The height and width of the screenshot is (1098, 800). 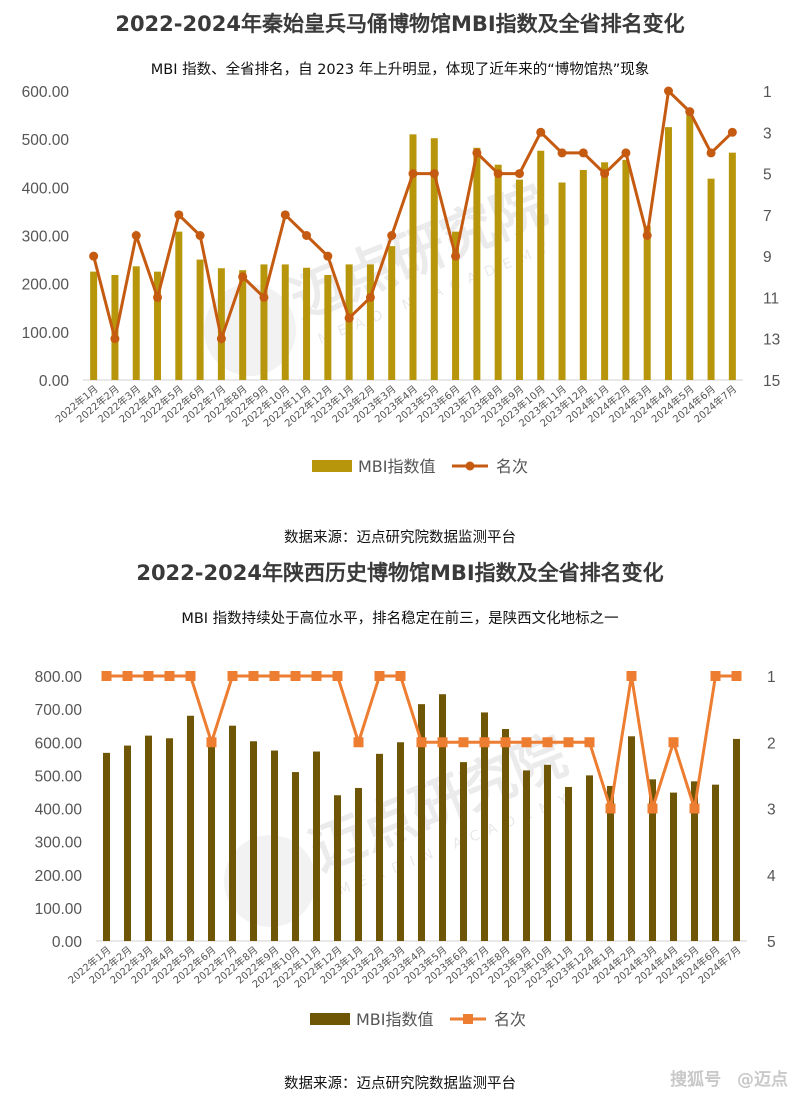 I want to click on y-right-tick-label: 13, so click(x=771, y=340).